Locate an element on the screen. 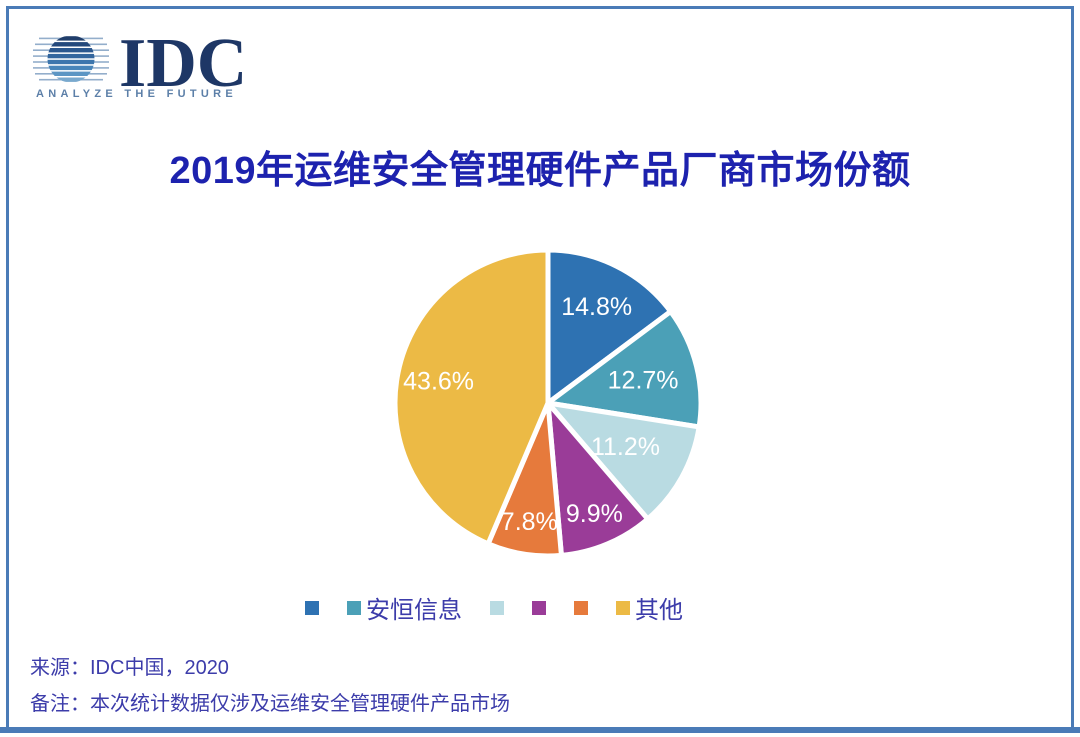  idc-globe-icon: IDC is located at coordinates (140, 63).